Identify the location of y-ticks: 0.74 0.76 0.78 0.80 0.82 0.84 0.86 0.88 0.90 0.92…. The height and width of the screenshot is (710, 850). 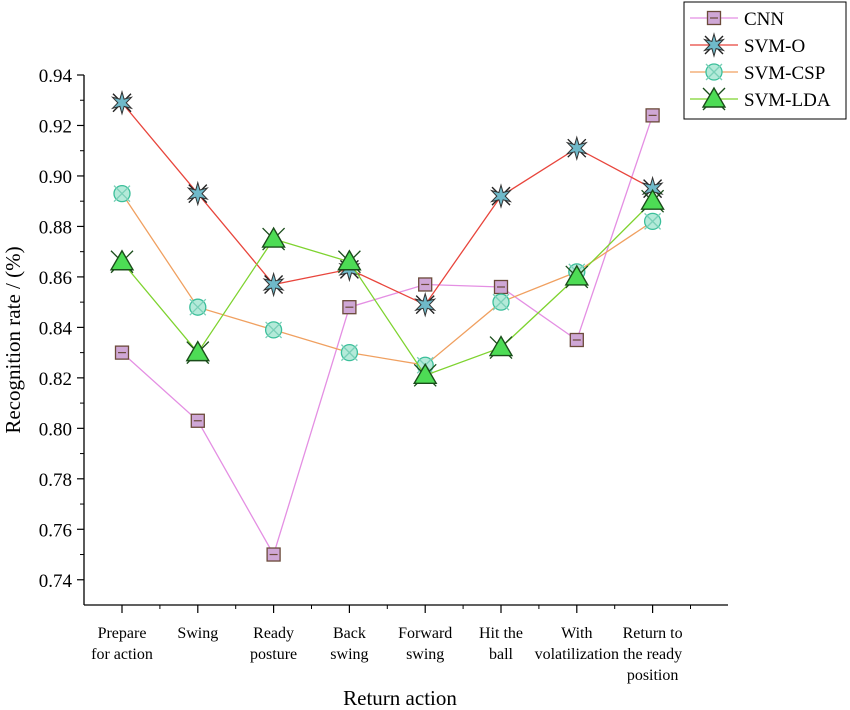
(61, 329).